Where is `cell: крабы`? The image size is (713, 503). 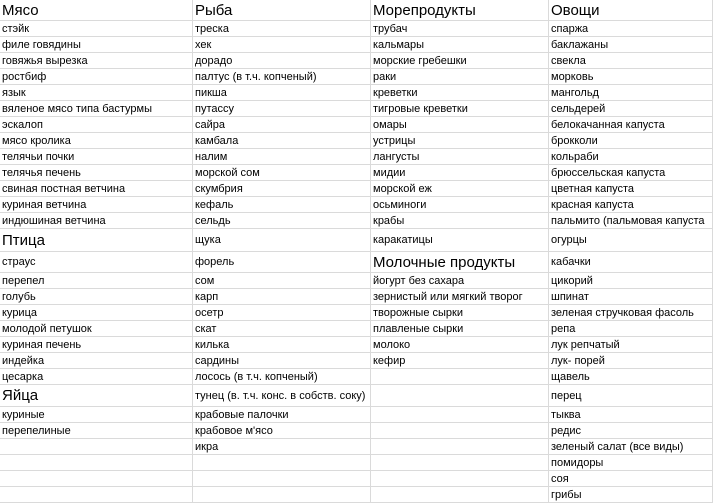 cell: крабы is located at coordinates (460, 221).